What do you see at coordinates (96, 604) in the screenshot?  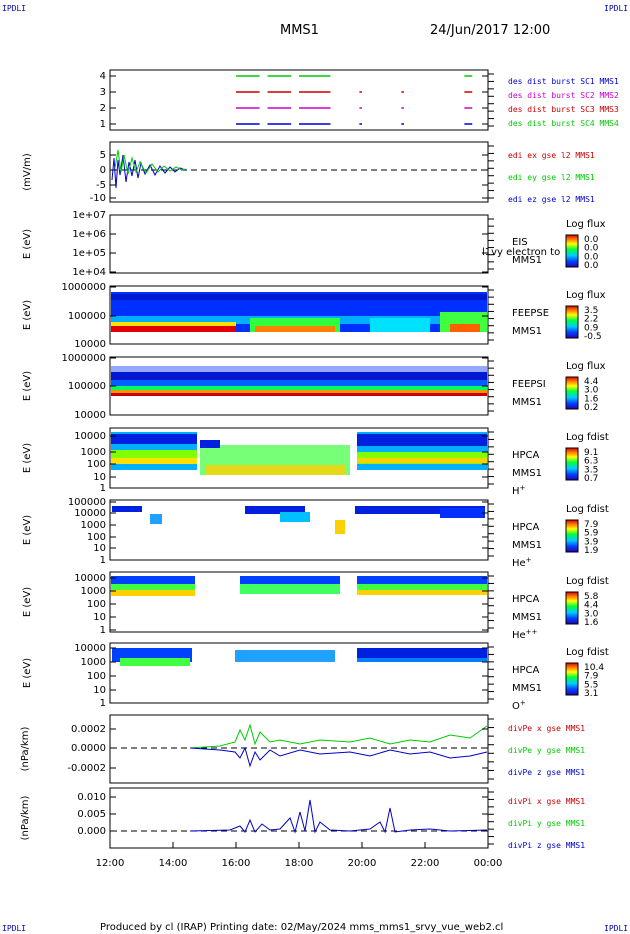 I see `y-tick-label: 100` at bounding box center [96, 604].